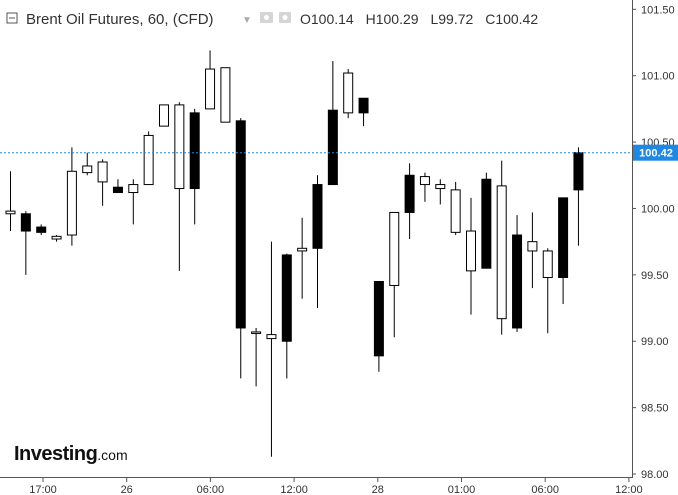  I want to click on x-tick-label: 06:00, so click(211, 489).